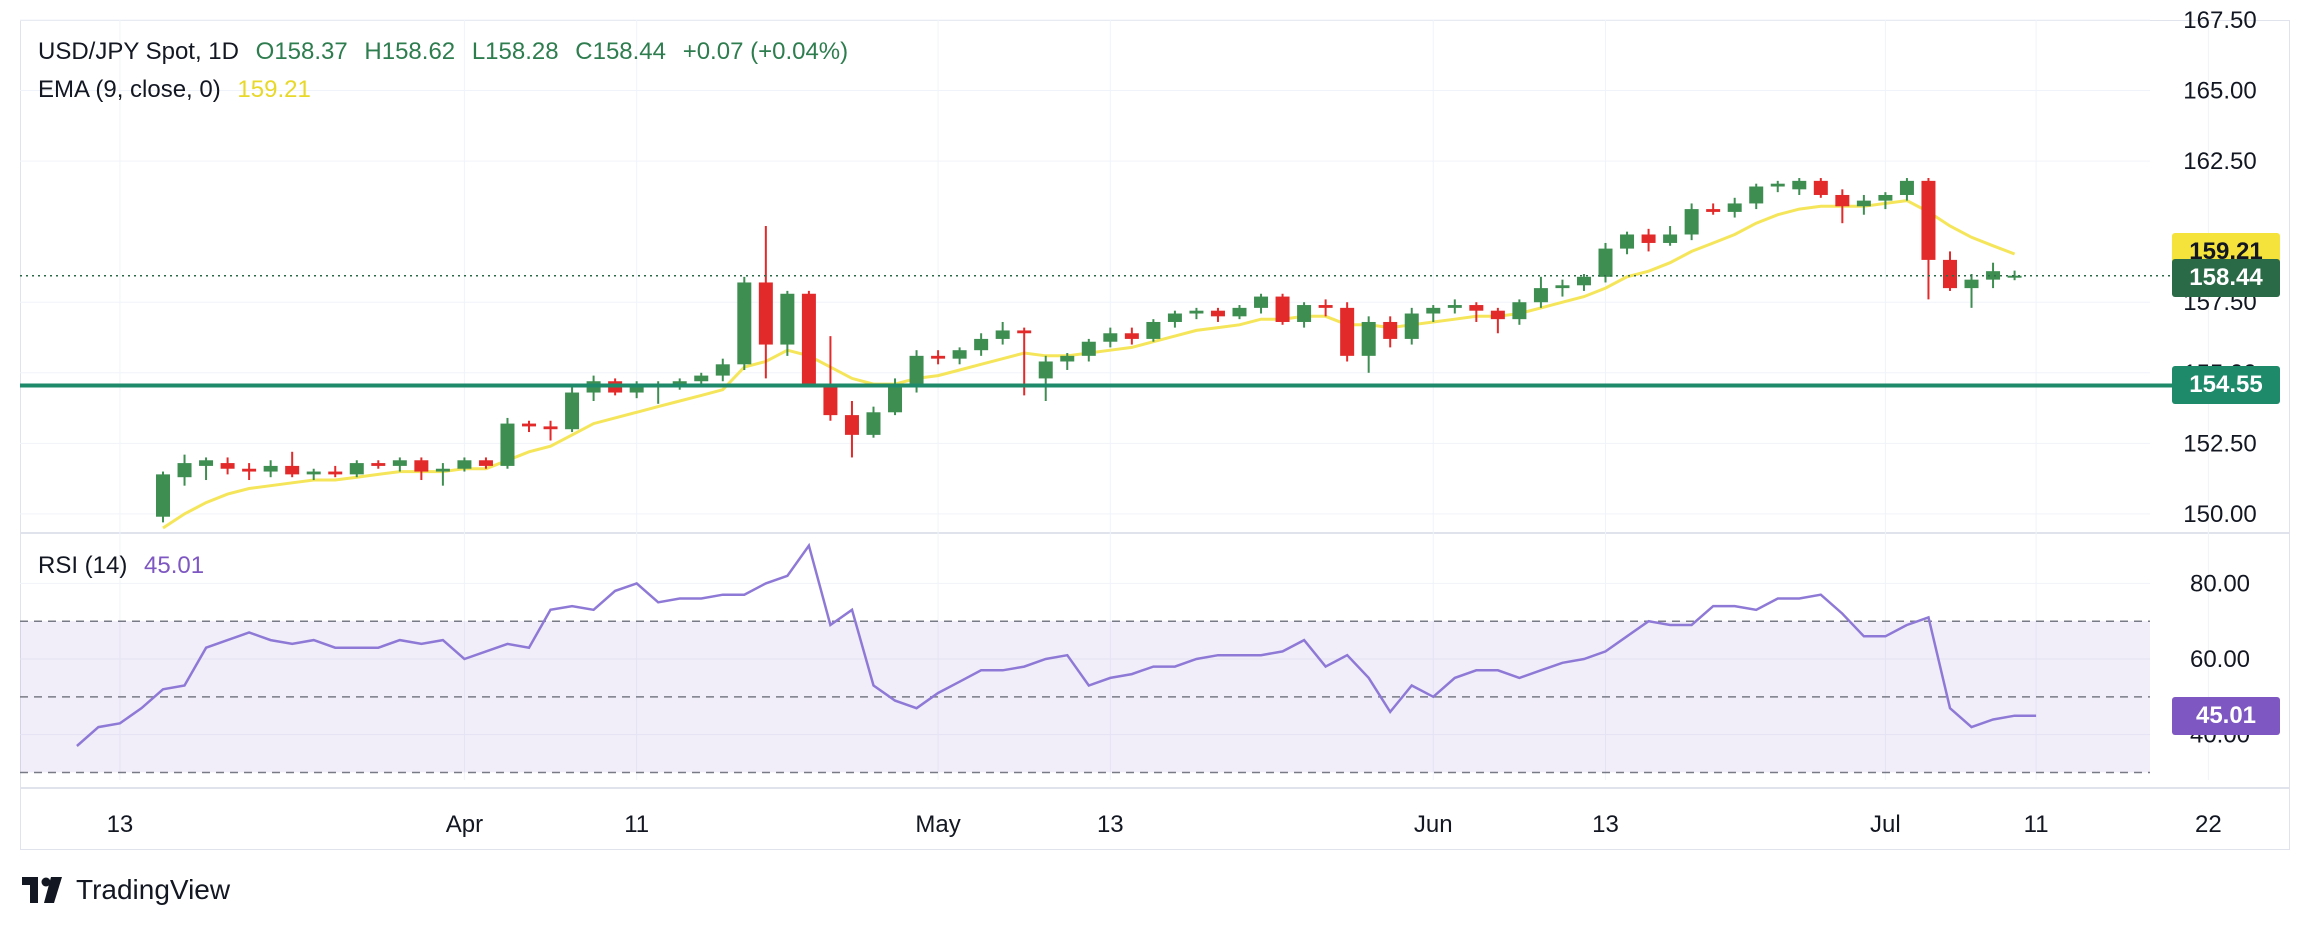 The width and height of the screenshot is (2308, 926). I want to click on ema-legend-value: 159.21, so click(274, 89).